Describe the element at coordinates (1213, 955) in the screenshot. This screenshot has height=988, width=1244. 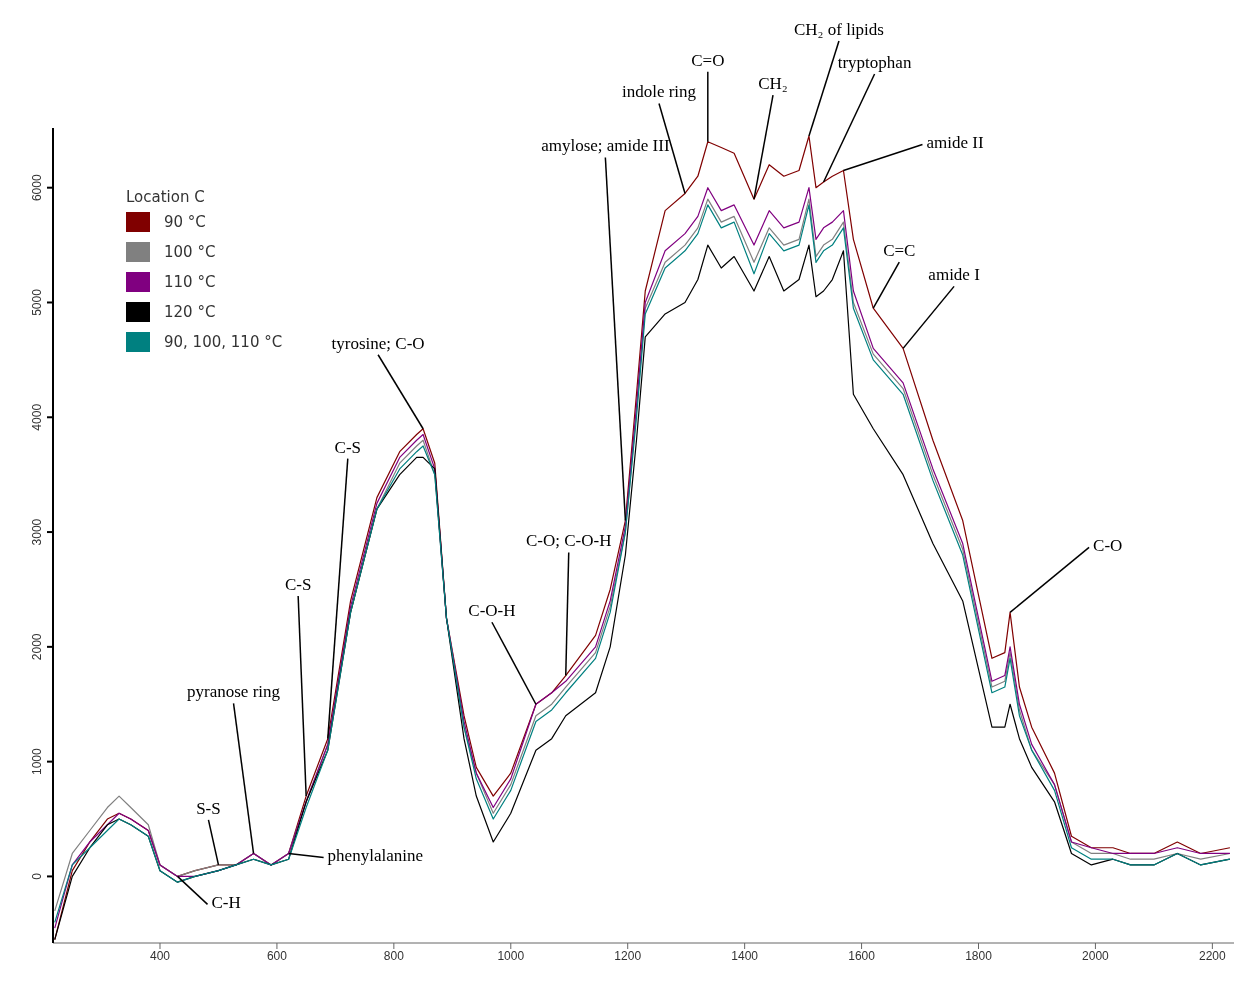
I see `x-tick-label: 2200` at that location.